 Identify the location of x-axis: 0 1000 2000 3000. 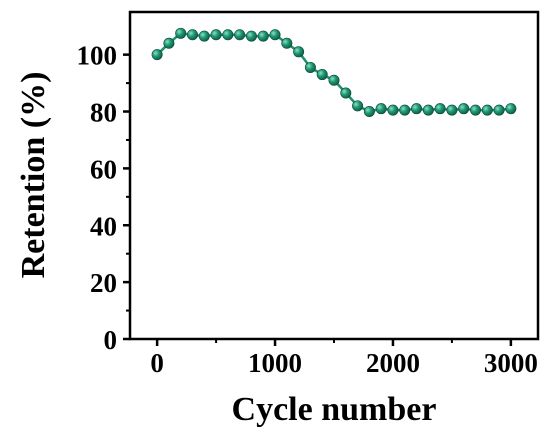
(344, 358).